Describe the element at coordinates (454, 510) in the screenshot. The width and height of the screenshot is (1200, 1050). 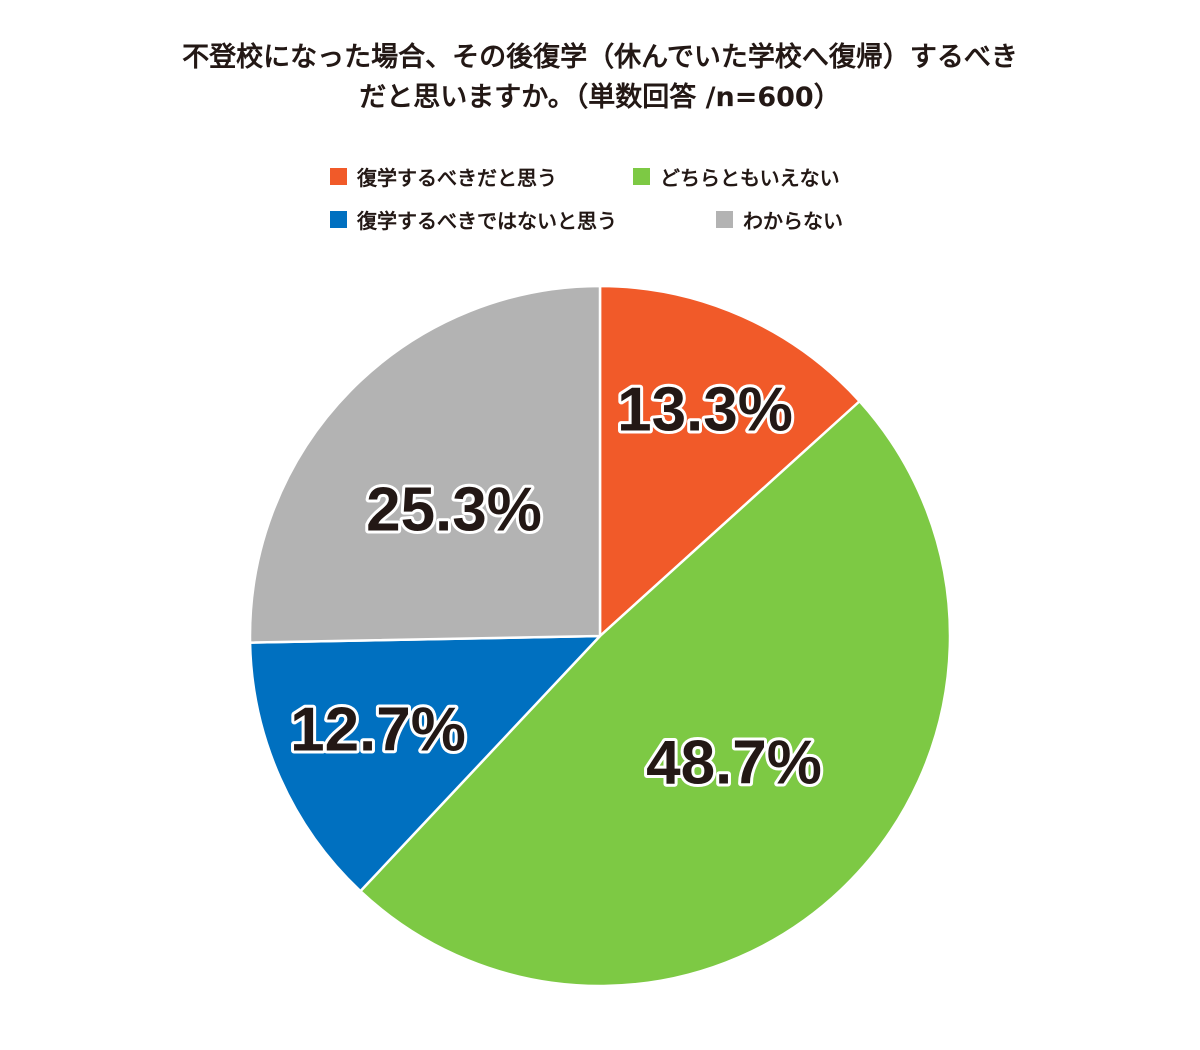
I see `slice-value-label: 25.3%` at that location.